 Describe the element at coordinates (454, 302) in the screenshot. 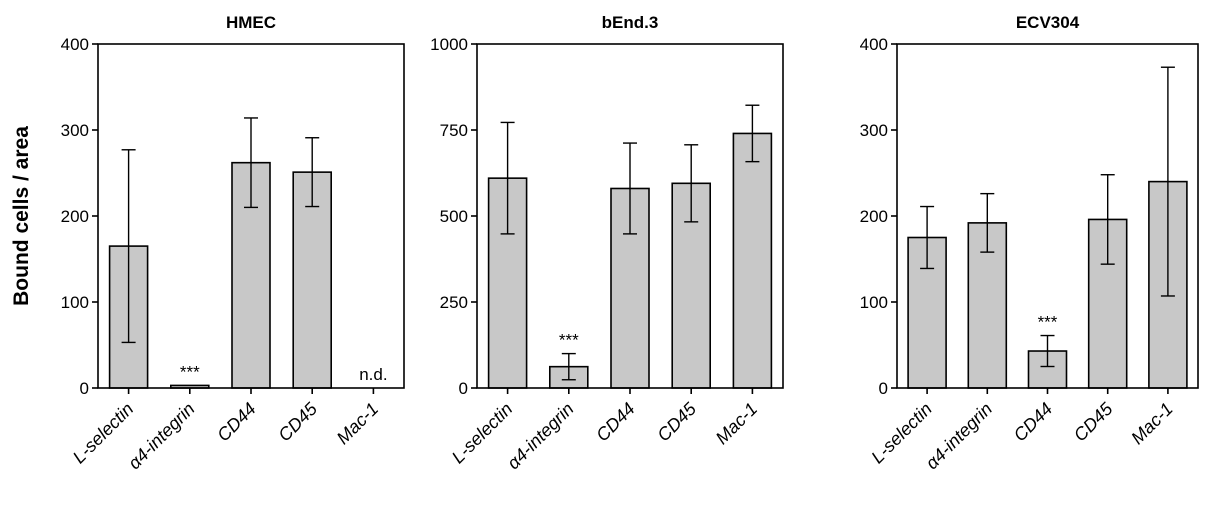

I see `y-tick-label: 250` at that location.